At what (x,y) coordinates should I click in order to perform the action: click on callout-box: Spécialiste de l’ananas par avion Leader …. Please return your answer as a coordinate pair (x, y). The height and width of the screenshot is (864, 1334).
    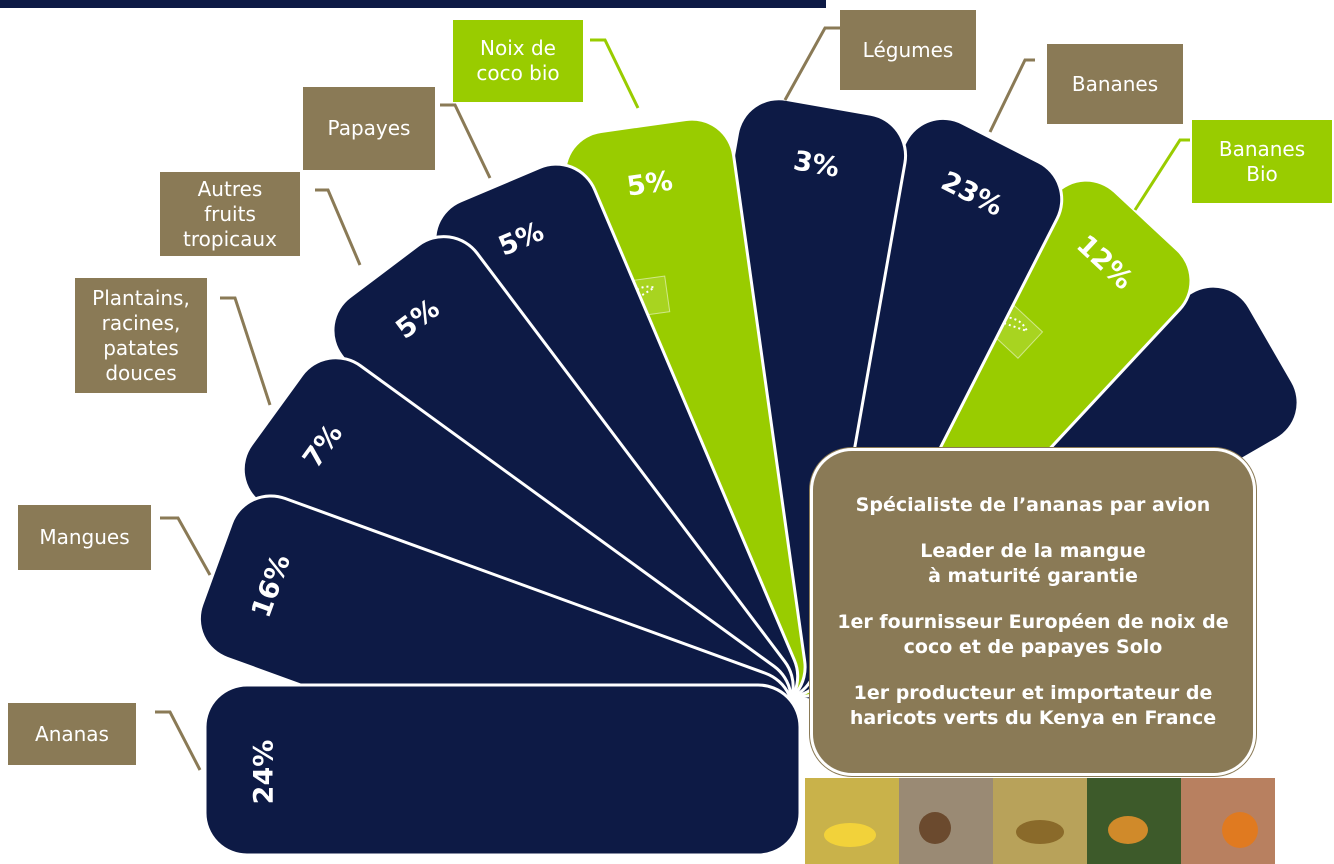
    Looking at the image, I should click on (1033, 612).